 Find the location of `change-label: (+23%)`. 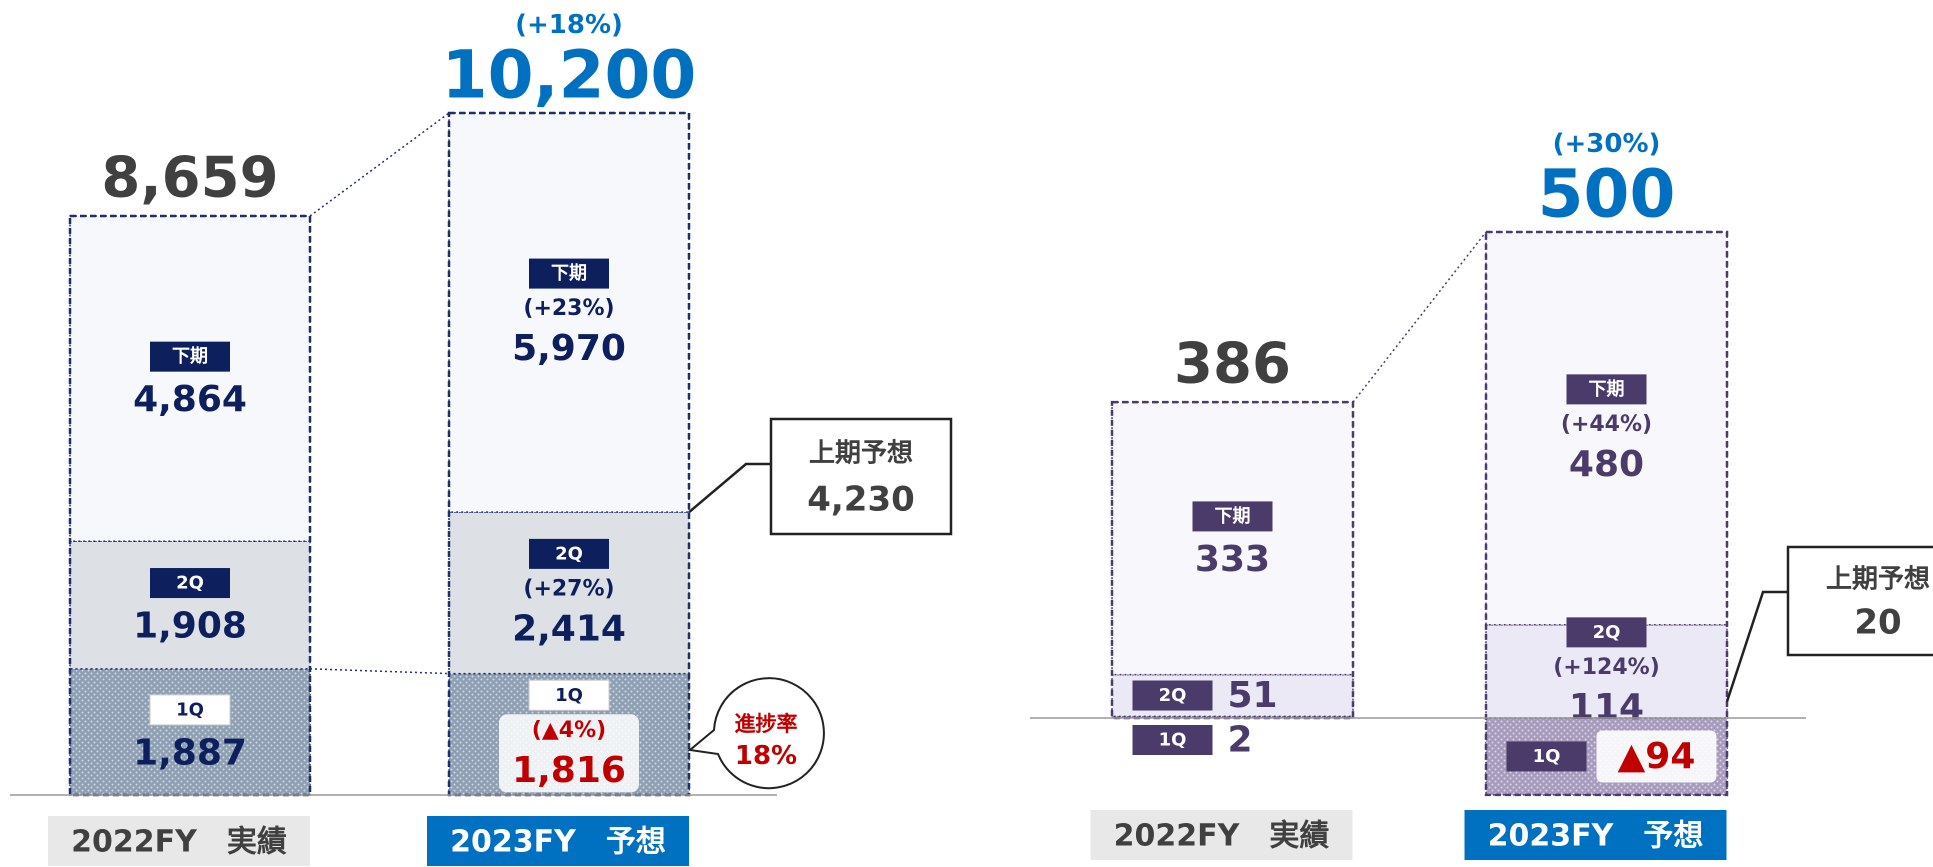

change-label: (+23%) is located at coordinates (568, 308).